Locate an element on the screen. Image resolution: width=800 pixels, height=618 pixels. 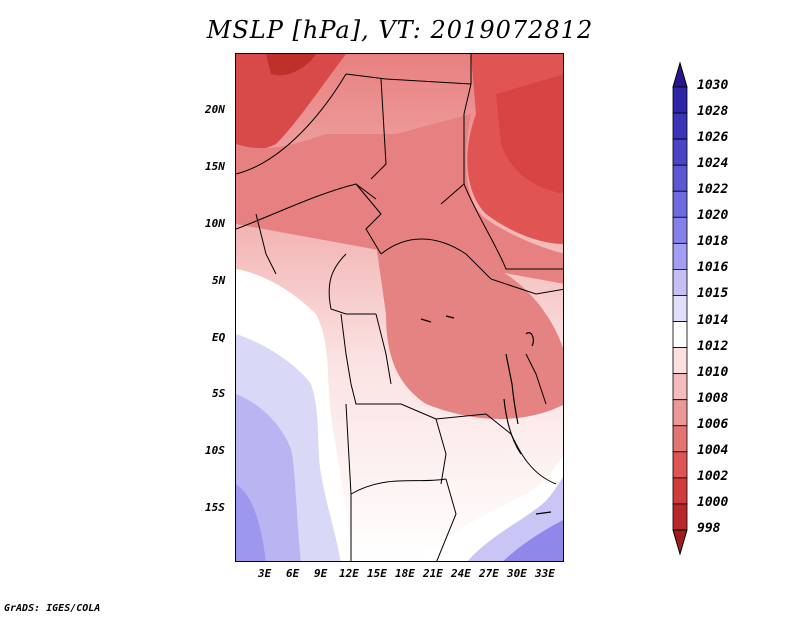
lon-label-3e: 3E is located at coordinates (265, 573).